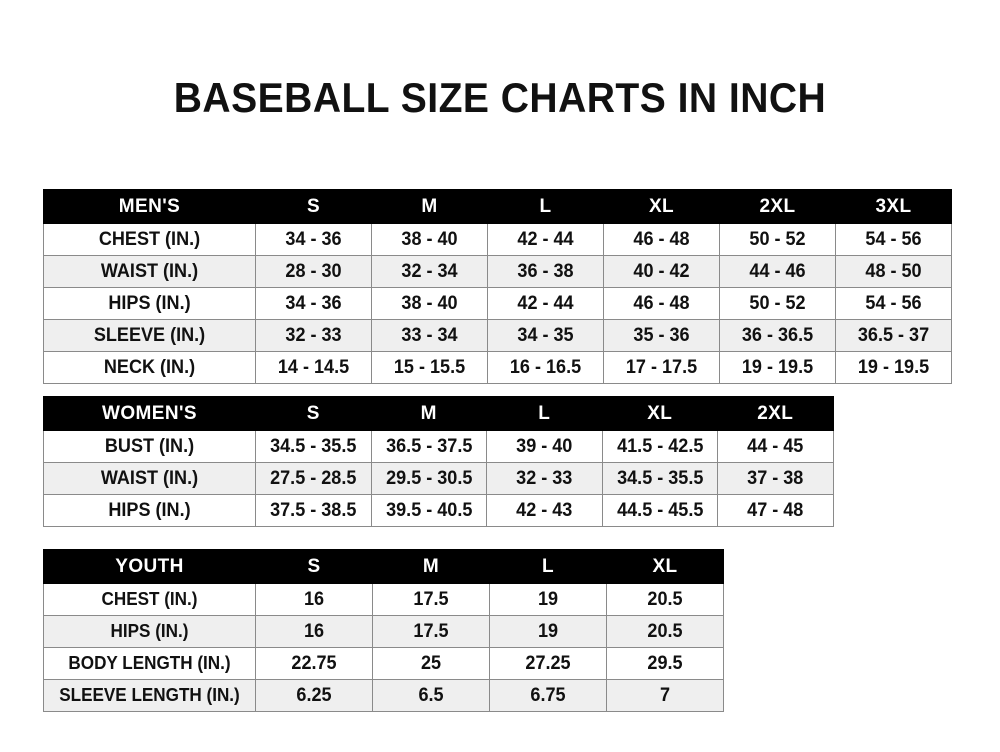 The image size is (1000, 752). I want to click on table-row: CHEST (IN.) 16 17.5 19 20.5, so click(383, 599).